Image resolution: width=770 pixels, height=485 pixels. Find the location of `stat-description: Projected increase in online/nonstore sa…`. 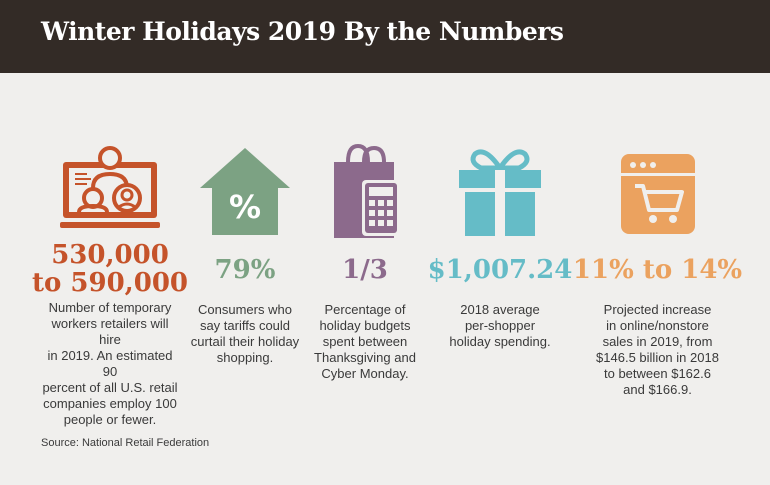

stat-description: Projected increase in online/nonstore sa… is located at coordinates (657, 349).